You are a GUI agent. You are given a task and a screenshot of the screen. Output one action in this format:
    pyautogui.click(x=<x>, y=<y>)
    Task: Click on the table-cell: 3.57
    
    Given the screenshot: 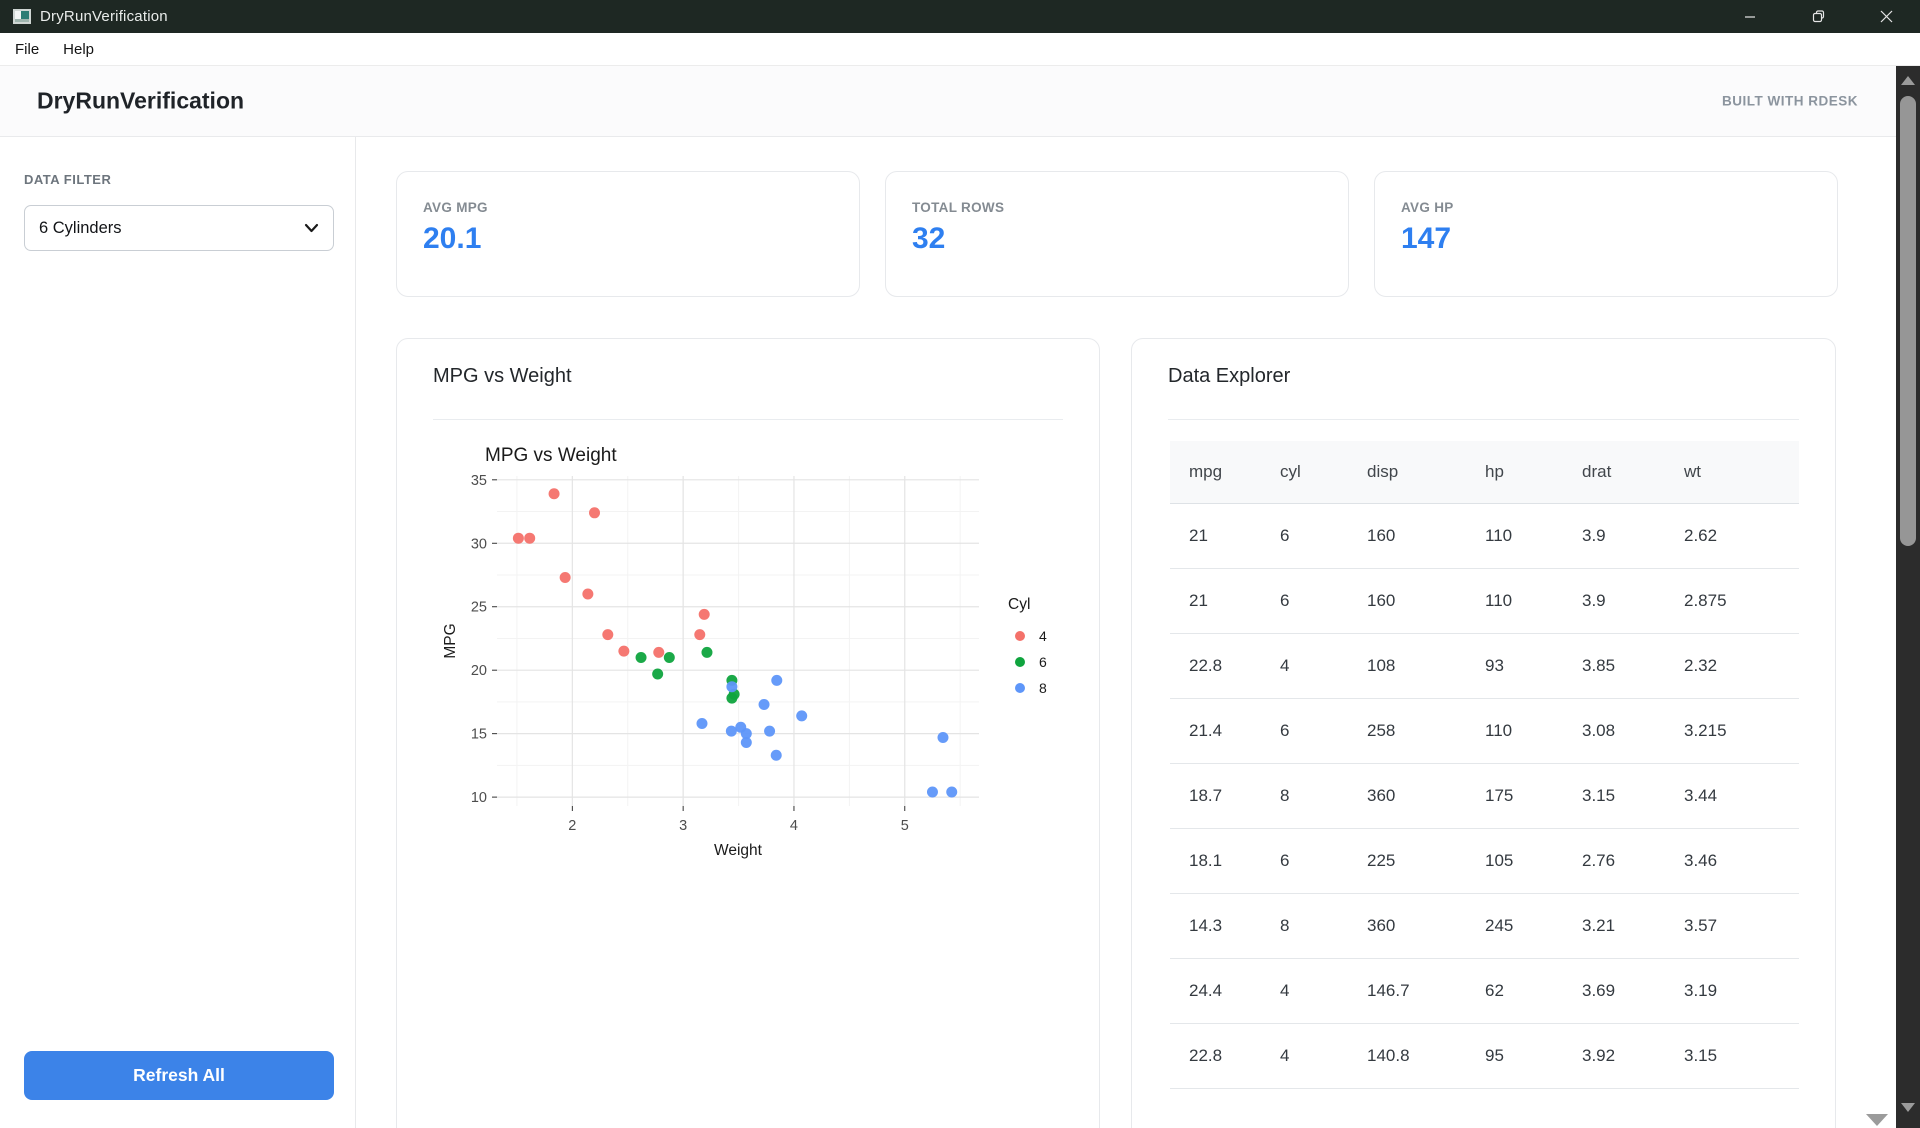 What is the action you would take?
    pyautogui.click(x=1741, y=926)
    